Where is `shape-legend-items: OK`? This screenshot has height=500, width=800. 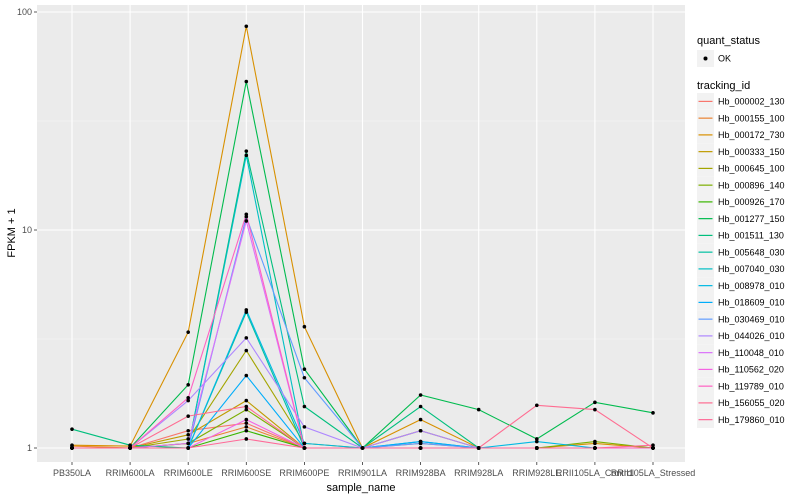 shape-legend-items: OK is located at coordinates (714, 58).